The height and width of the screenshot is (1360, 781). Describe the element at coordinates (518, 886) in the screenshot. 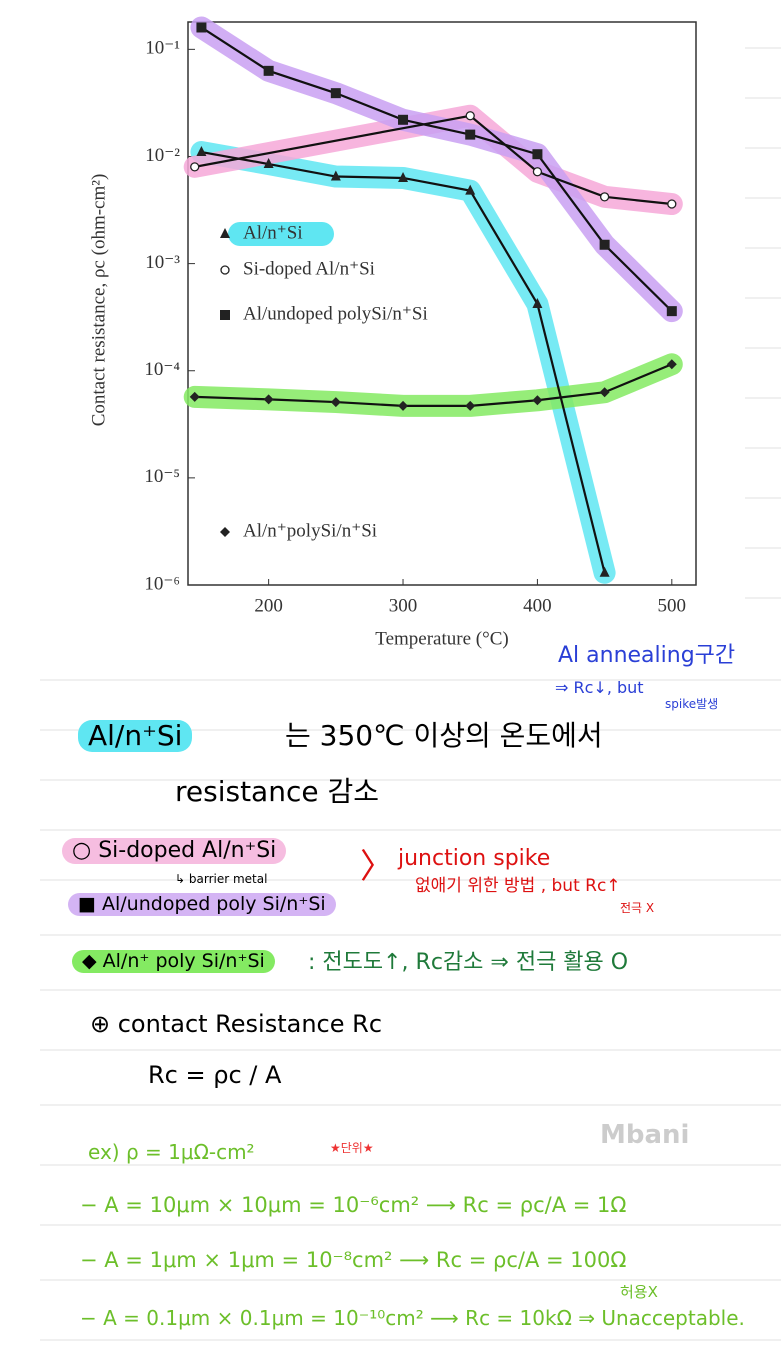

I see `note: 없애기 위한 방법 , but Rc↑` at that location.